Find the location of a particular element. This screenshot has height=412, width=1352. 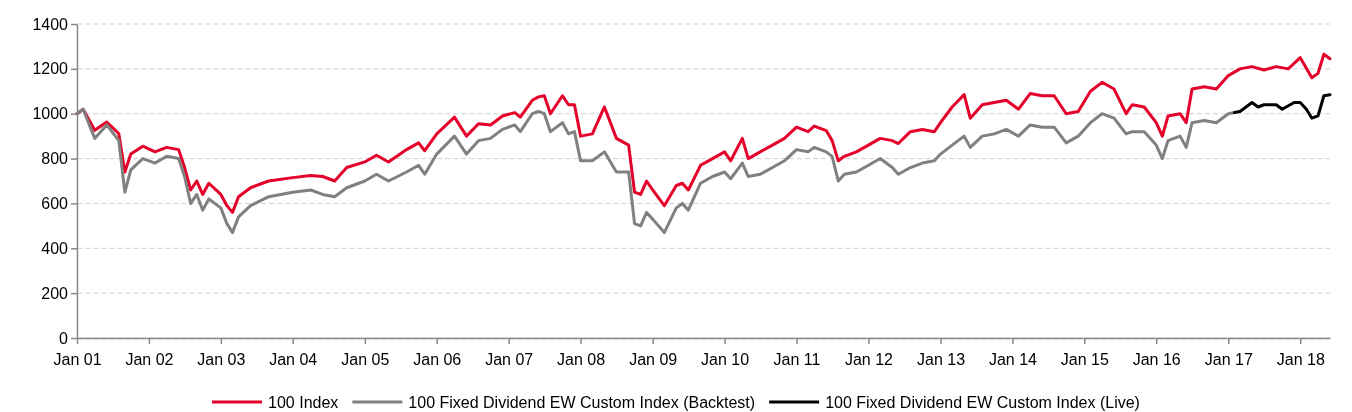

x-tick-label: Jan 17 is located at coordinates (1228, 359).